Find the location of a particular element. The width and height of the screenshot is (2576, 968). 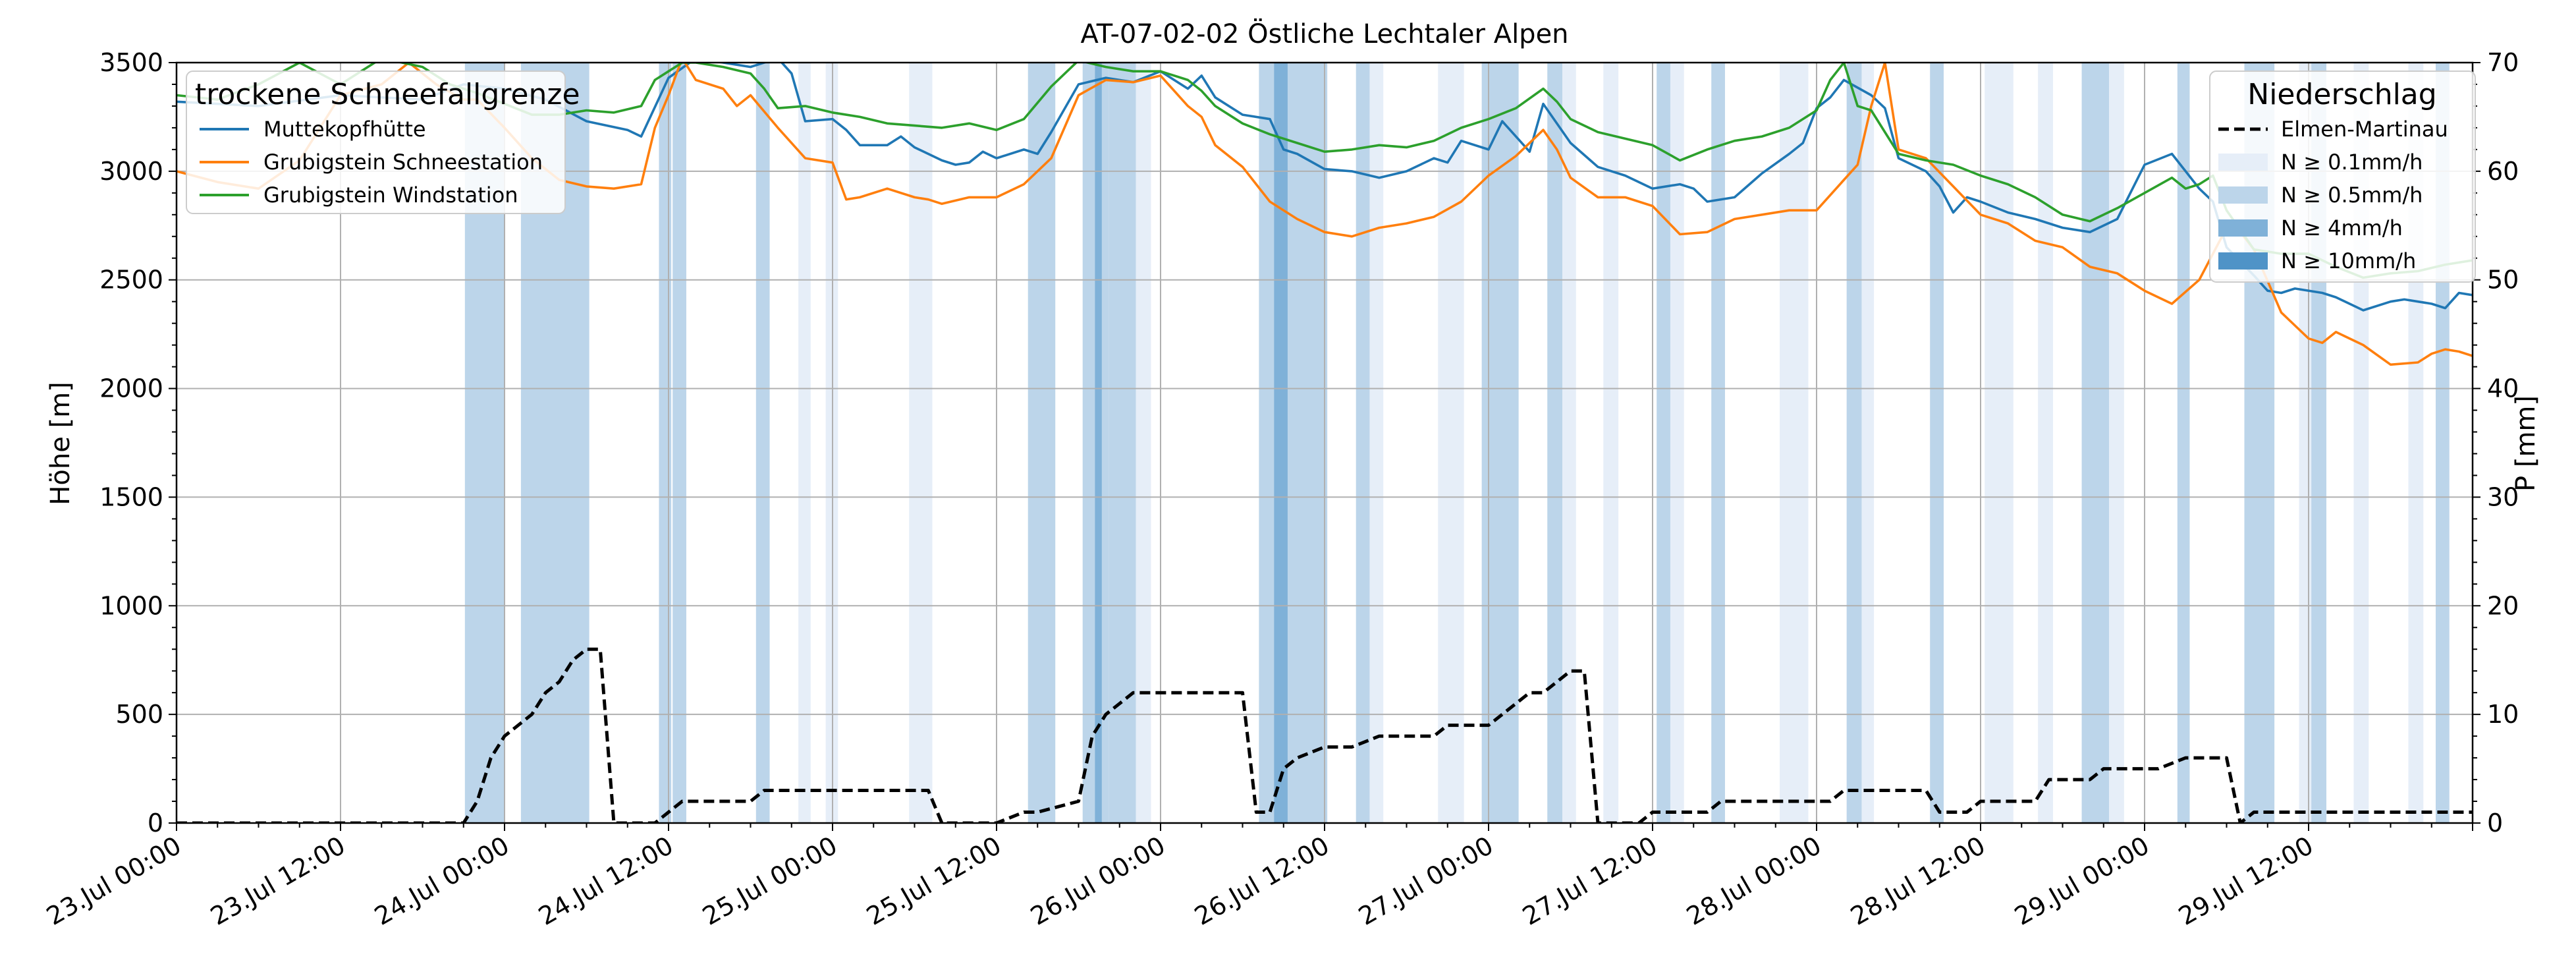

y2-tick-label: 30 is located at coordinates (2503, 496).